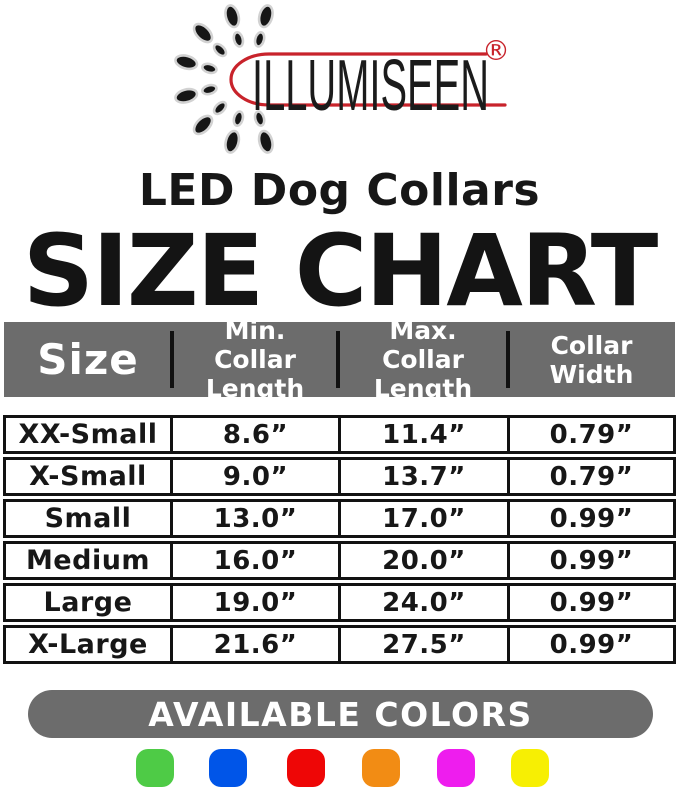  What do you see at coordinates (423, 359) in the screenshot?
I see `column-header-max-collar-length: Max. Collar Length` at bounding box center [423, 359].